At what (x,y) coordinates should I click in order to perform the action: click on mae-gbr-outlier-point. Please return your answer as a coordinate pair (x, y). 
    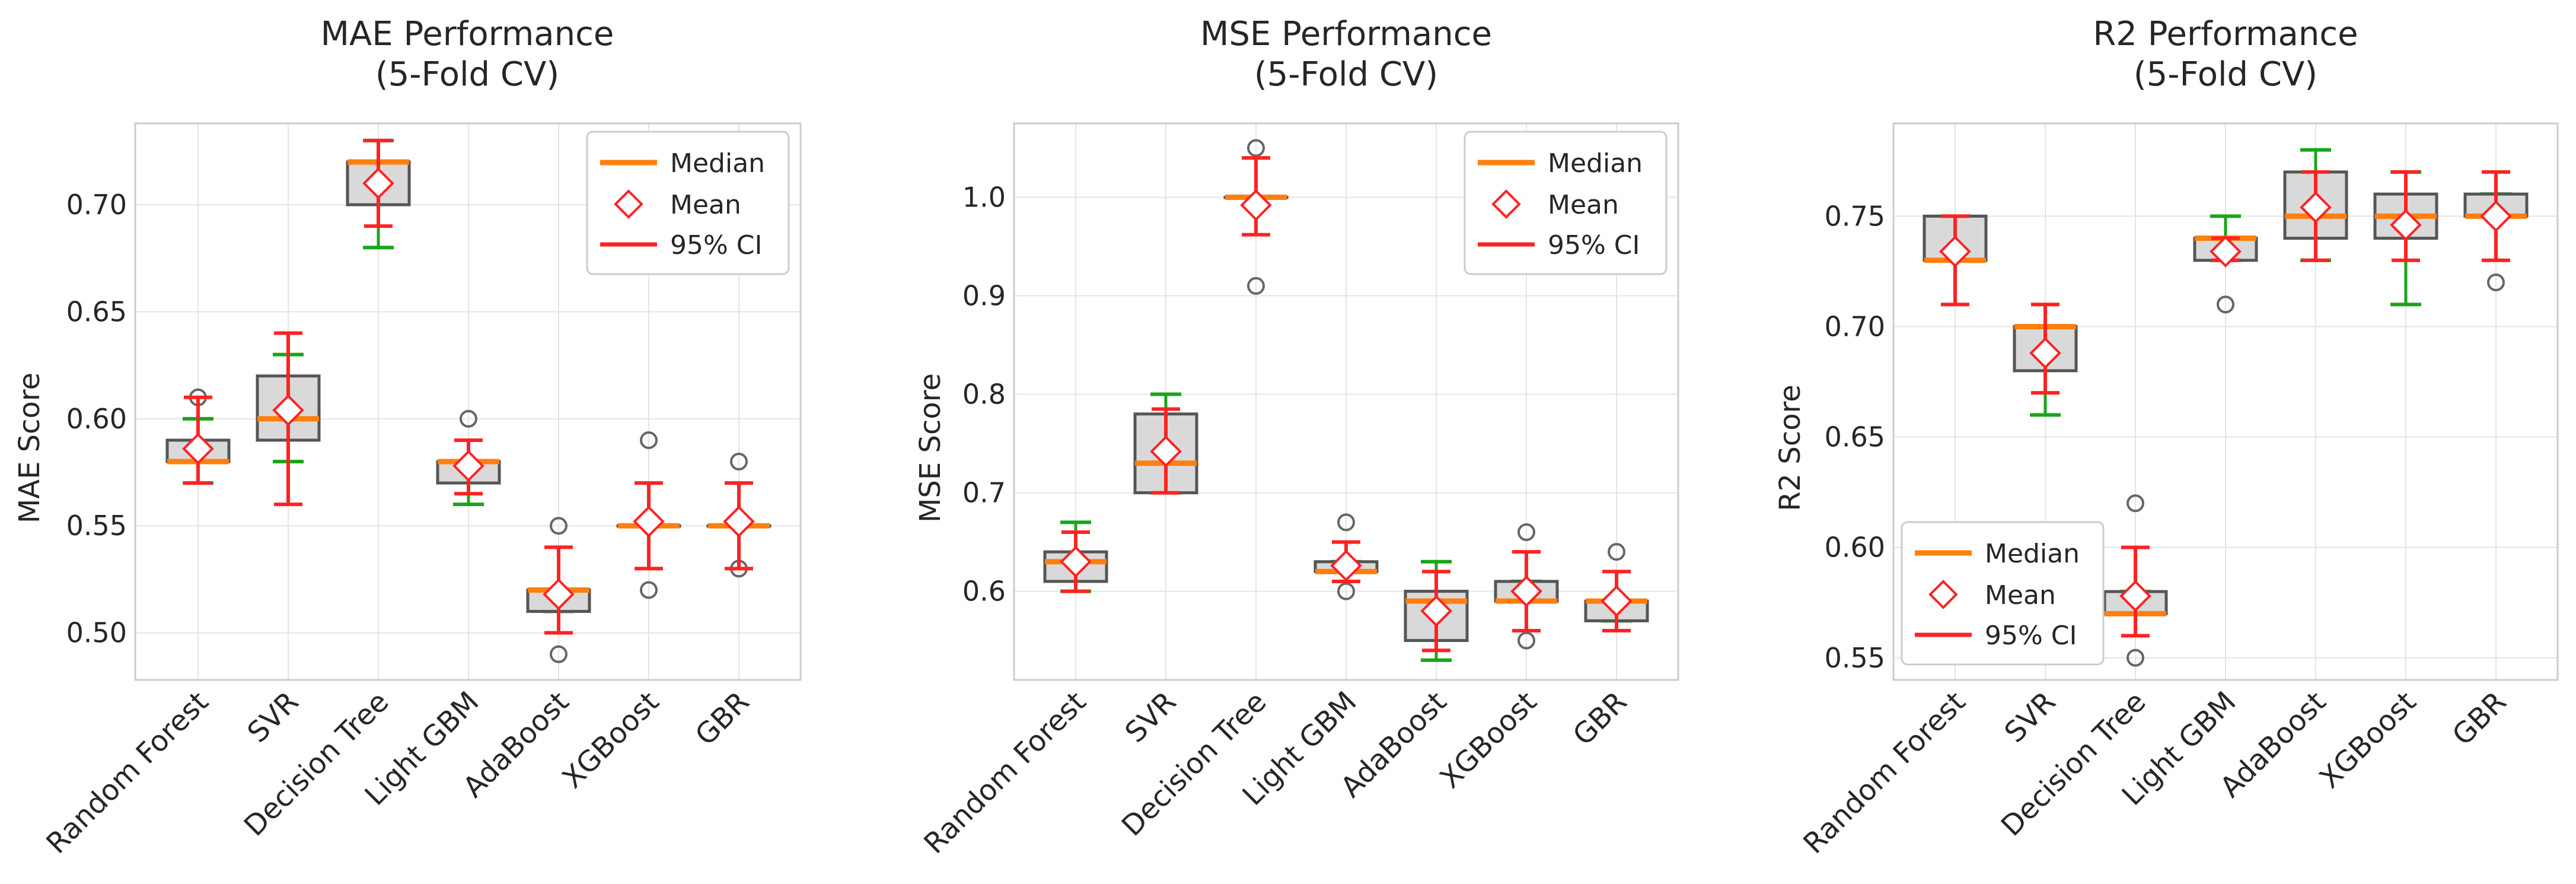
    Looking at the image, I should click on (739, 462).